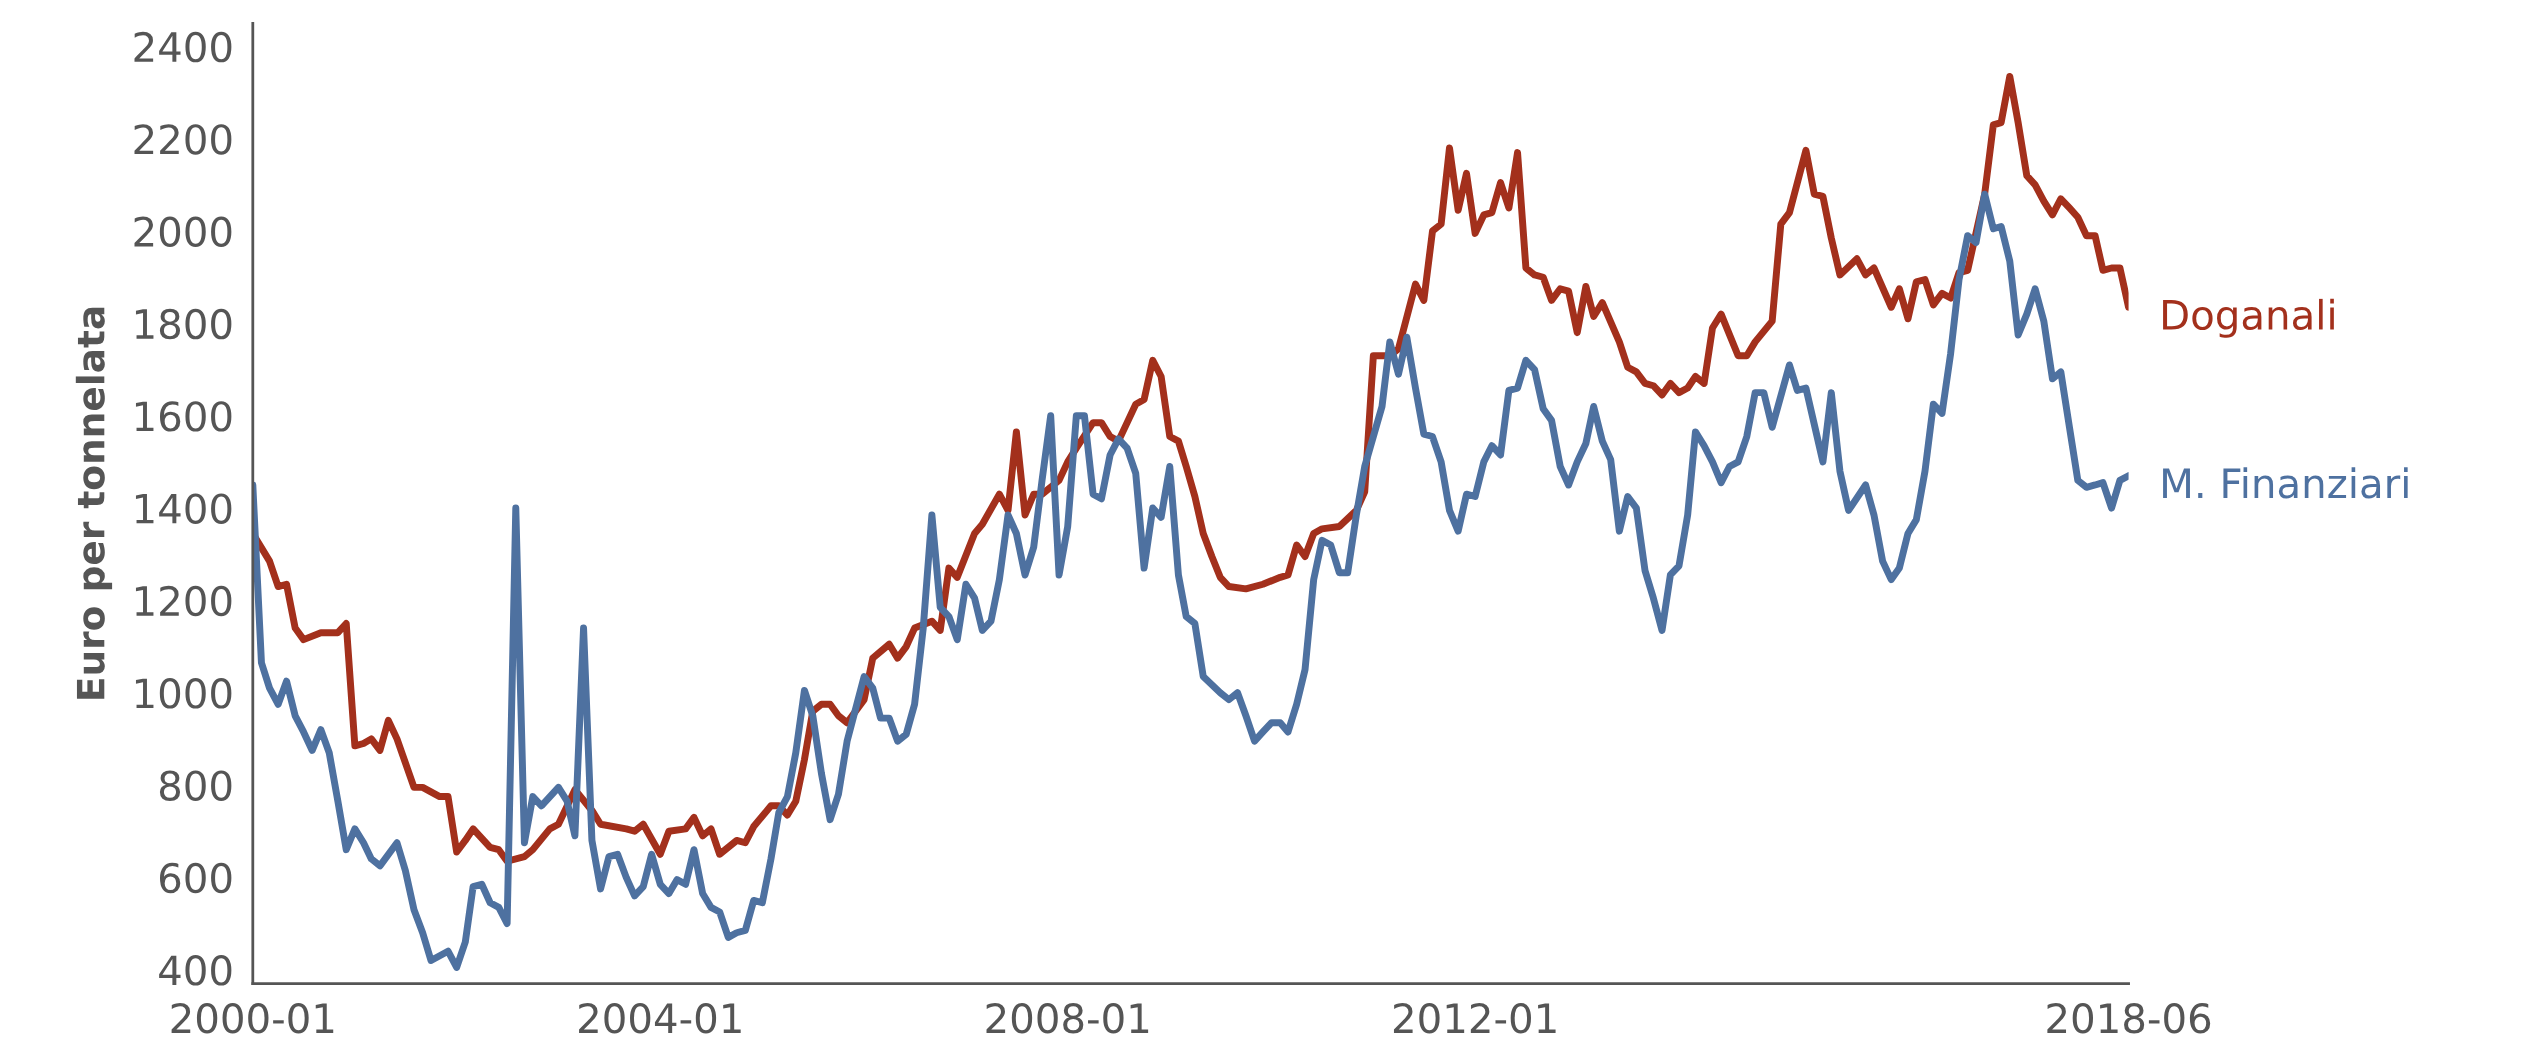 This screenshot has height=1061, width=2528. What do you see at coordinates (183, 601) in the screenshot?
I see `y-tick-label: 1200` at bounding box center [183, 601].